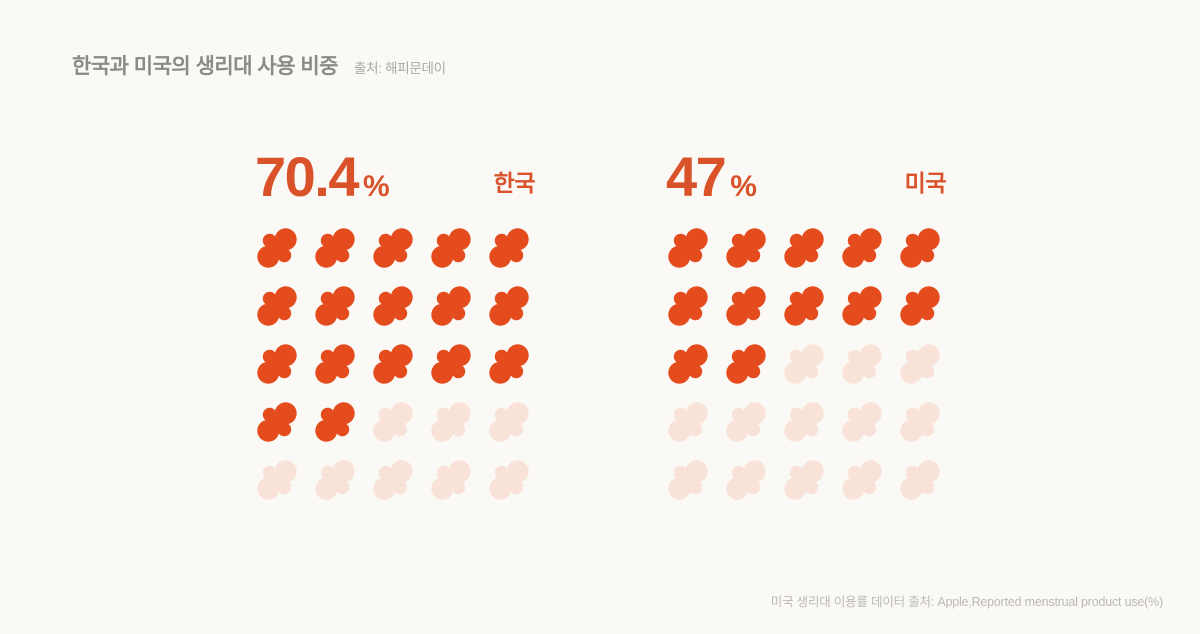 Image resolution: width=1200 pixels, height=634 pixels. I want to click on usa-pictogram-grid, so click(806, 364).